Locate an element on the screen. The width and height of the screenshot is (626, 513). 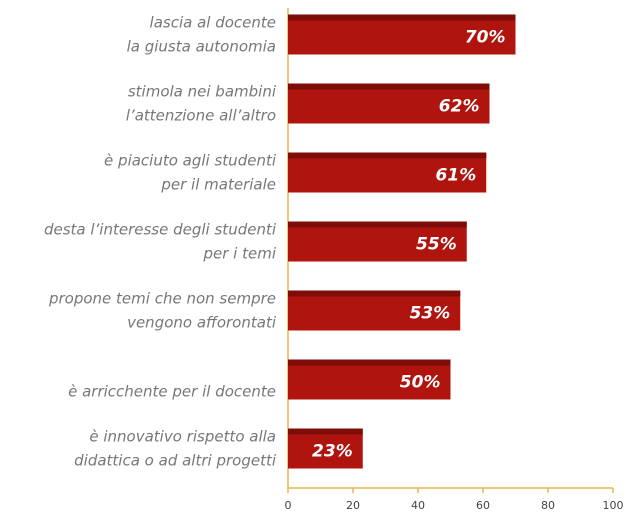
category-line: didattica o ad altri progetti is located at coordinates (175, 460).